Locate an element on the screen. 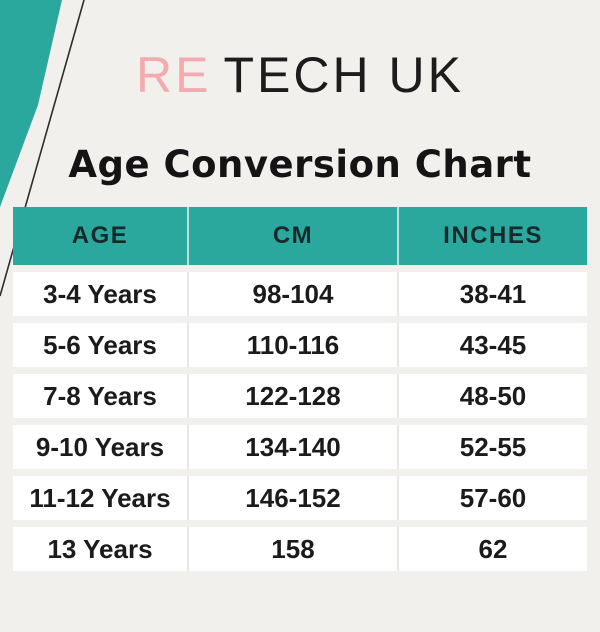 This screenshot has width=600, height=632. header-age: AGE is located at coordinates (100, 235).